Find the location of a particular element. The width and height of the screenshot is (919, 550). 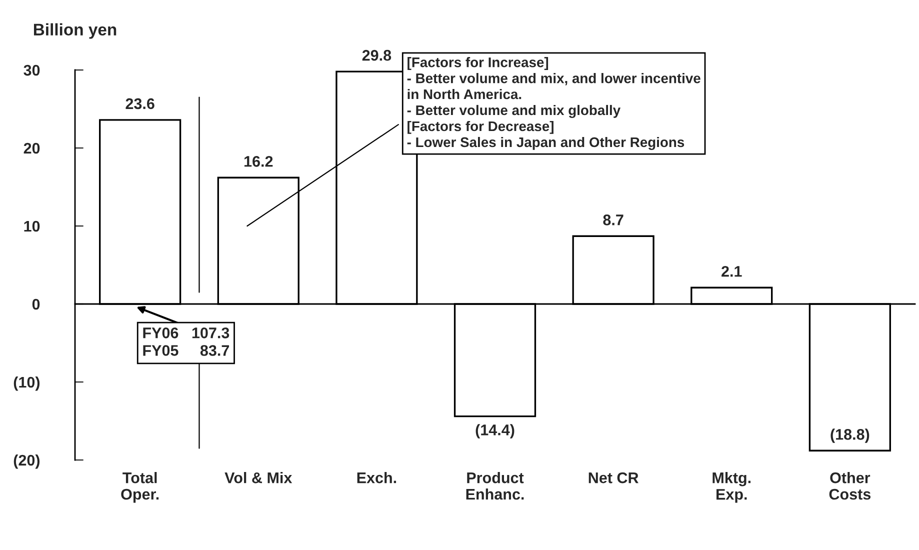

x-tick-label: Other Costs is located at coordinates (850, 486).